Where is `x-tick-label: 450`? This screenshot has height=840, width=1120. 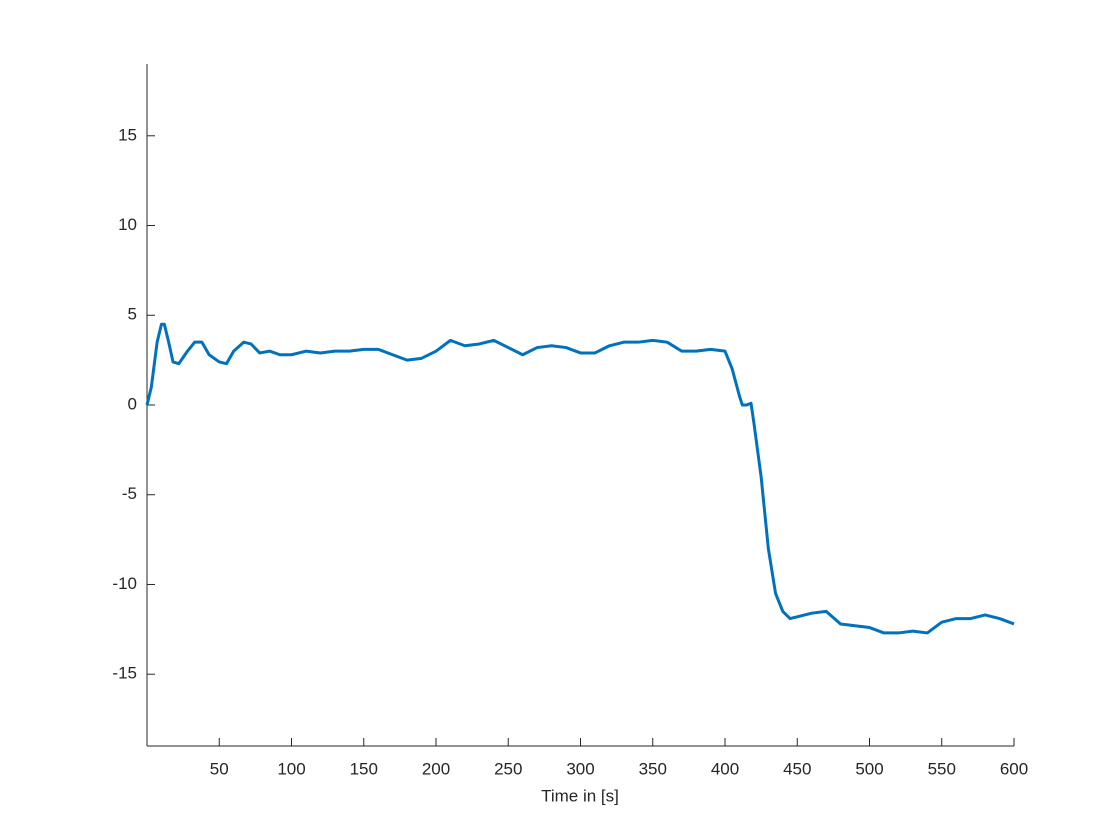 x-tick-label: 450 is located at coordinates (797, 768).